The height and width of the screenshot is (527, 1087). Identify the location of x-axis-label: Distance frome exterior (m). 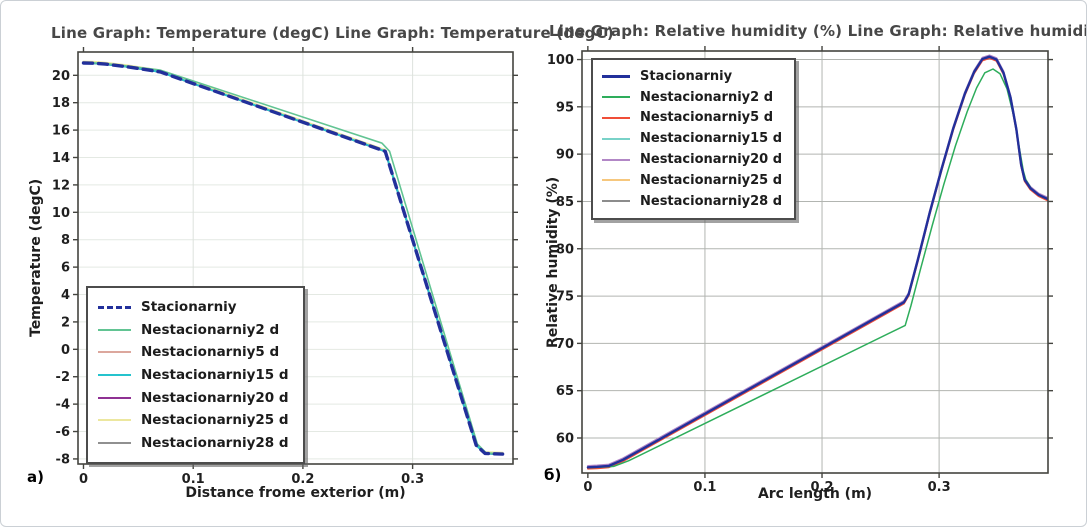
(295, 493).